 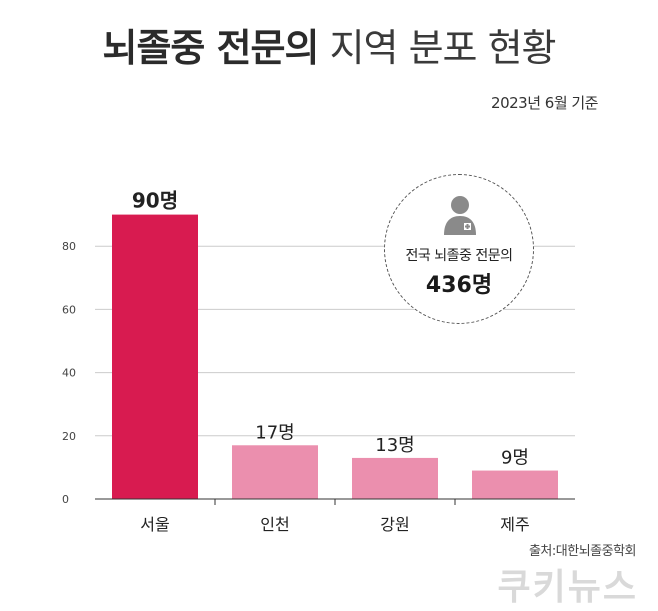 I want to click on bar-제주, so click(x=515, y=484).